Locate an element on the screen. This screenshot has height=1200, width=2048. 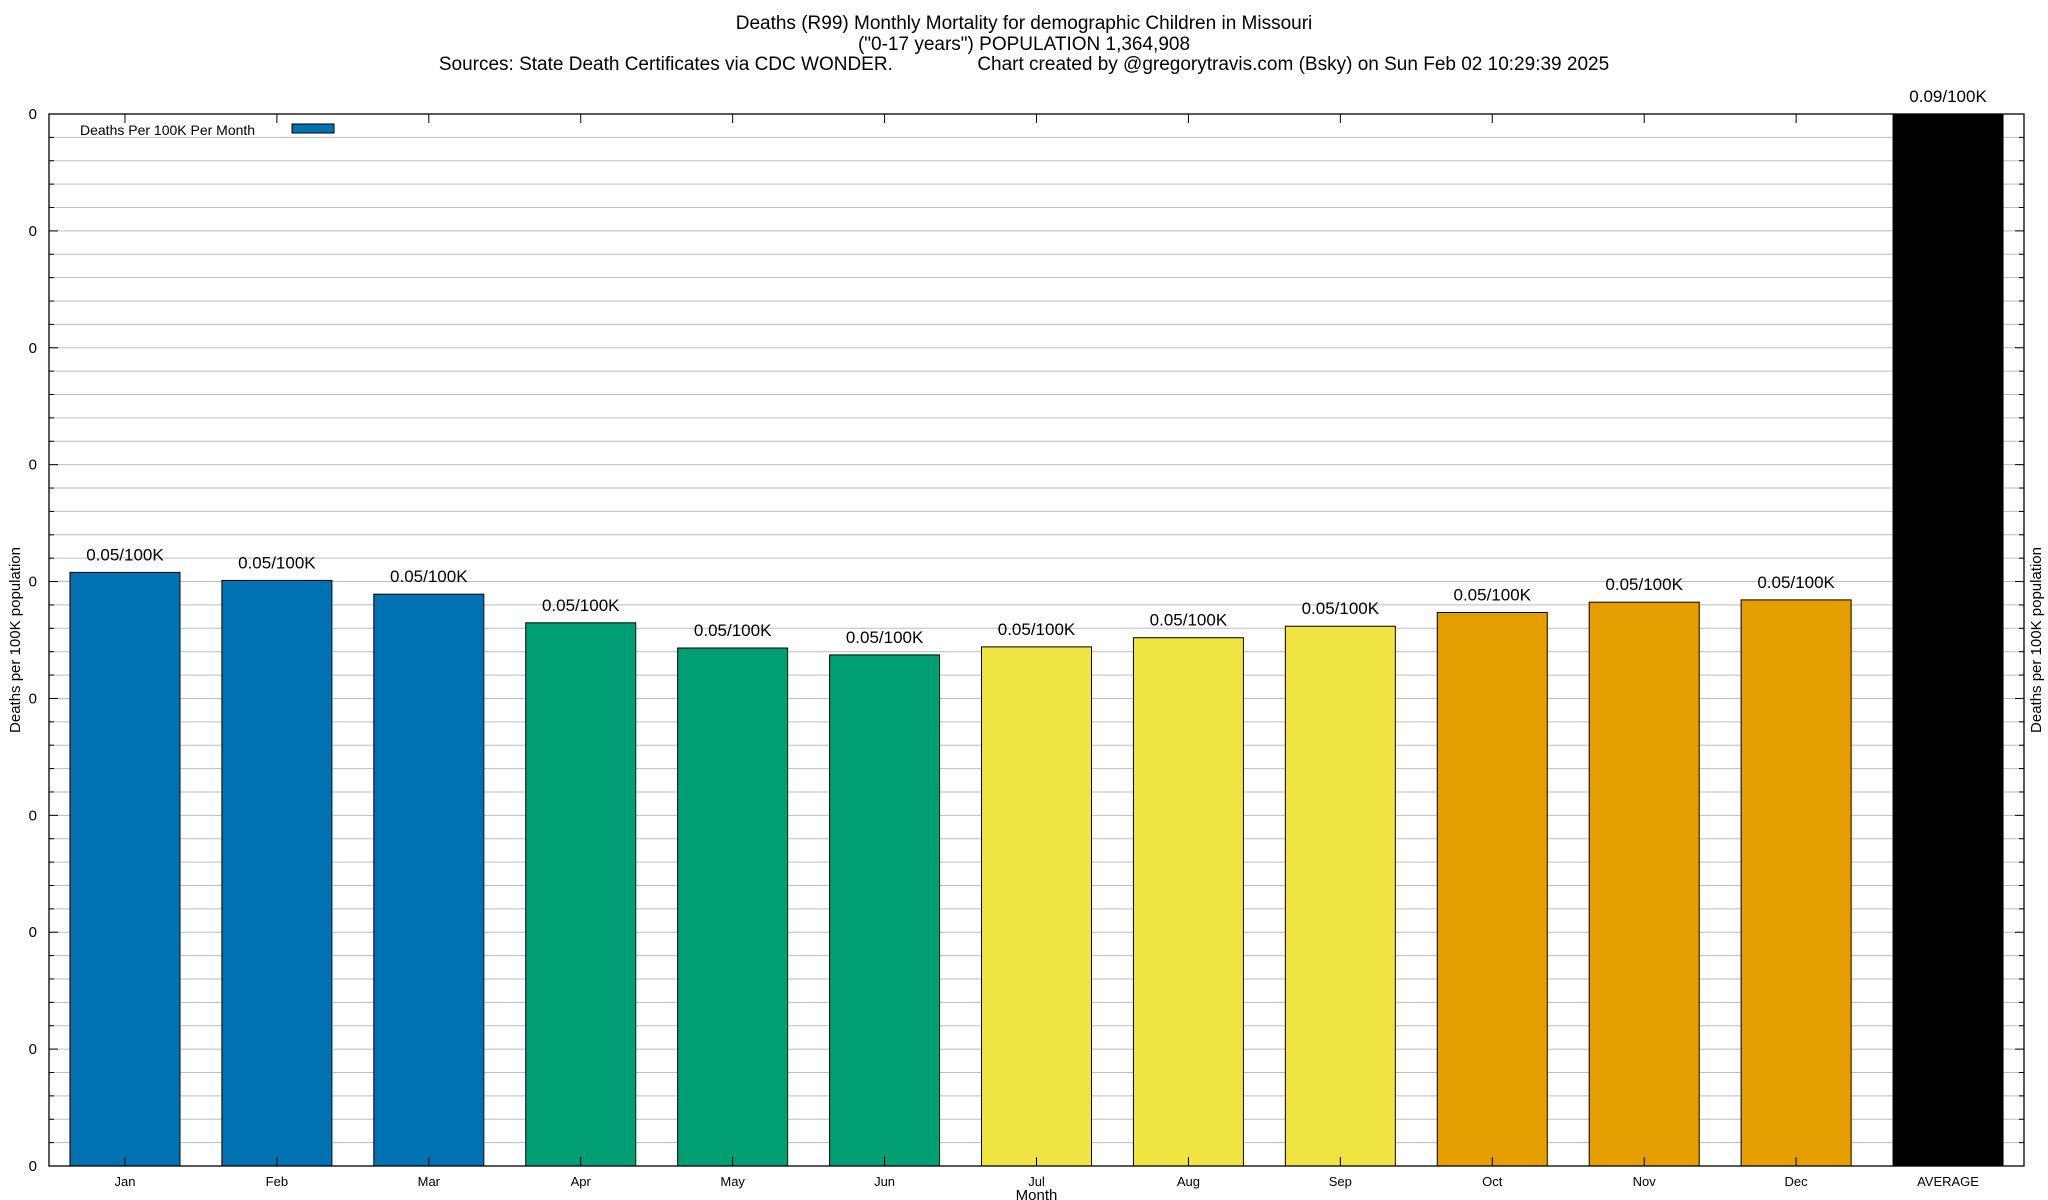
x-tick-label: Feb is located at coordinates (277, 1181).